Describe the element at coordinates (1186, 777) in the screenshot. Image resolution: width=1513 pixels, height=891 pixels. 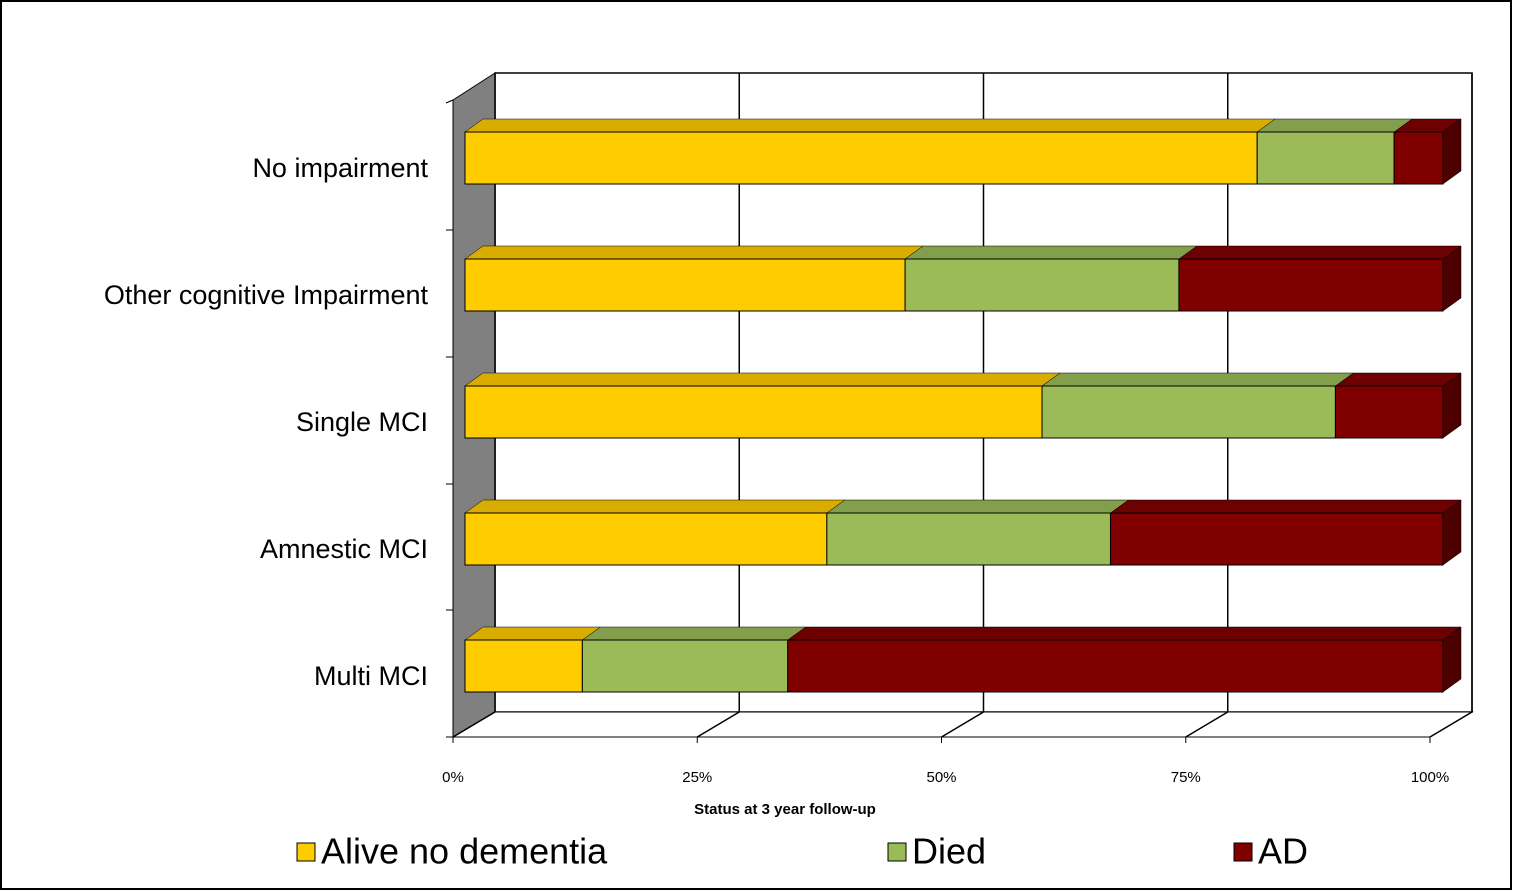
I see `x-tick-label: 75%` at that location.